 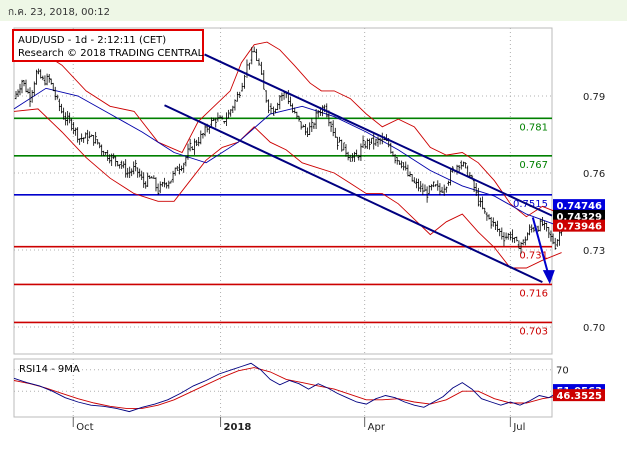 I want to click on rsi-panel, so click(x=283, y=388).